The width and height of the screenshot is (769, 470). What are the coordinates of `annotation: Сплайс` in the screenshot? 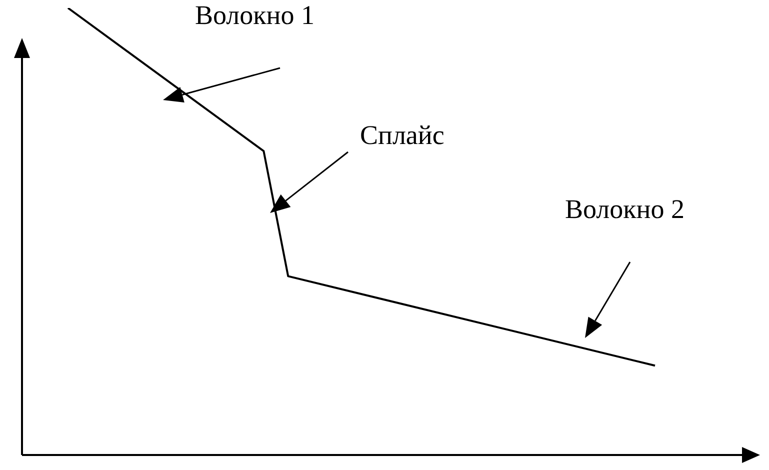 It's located at (402, 135).